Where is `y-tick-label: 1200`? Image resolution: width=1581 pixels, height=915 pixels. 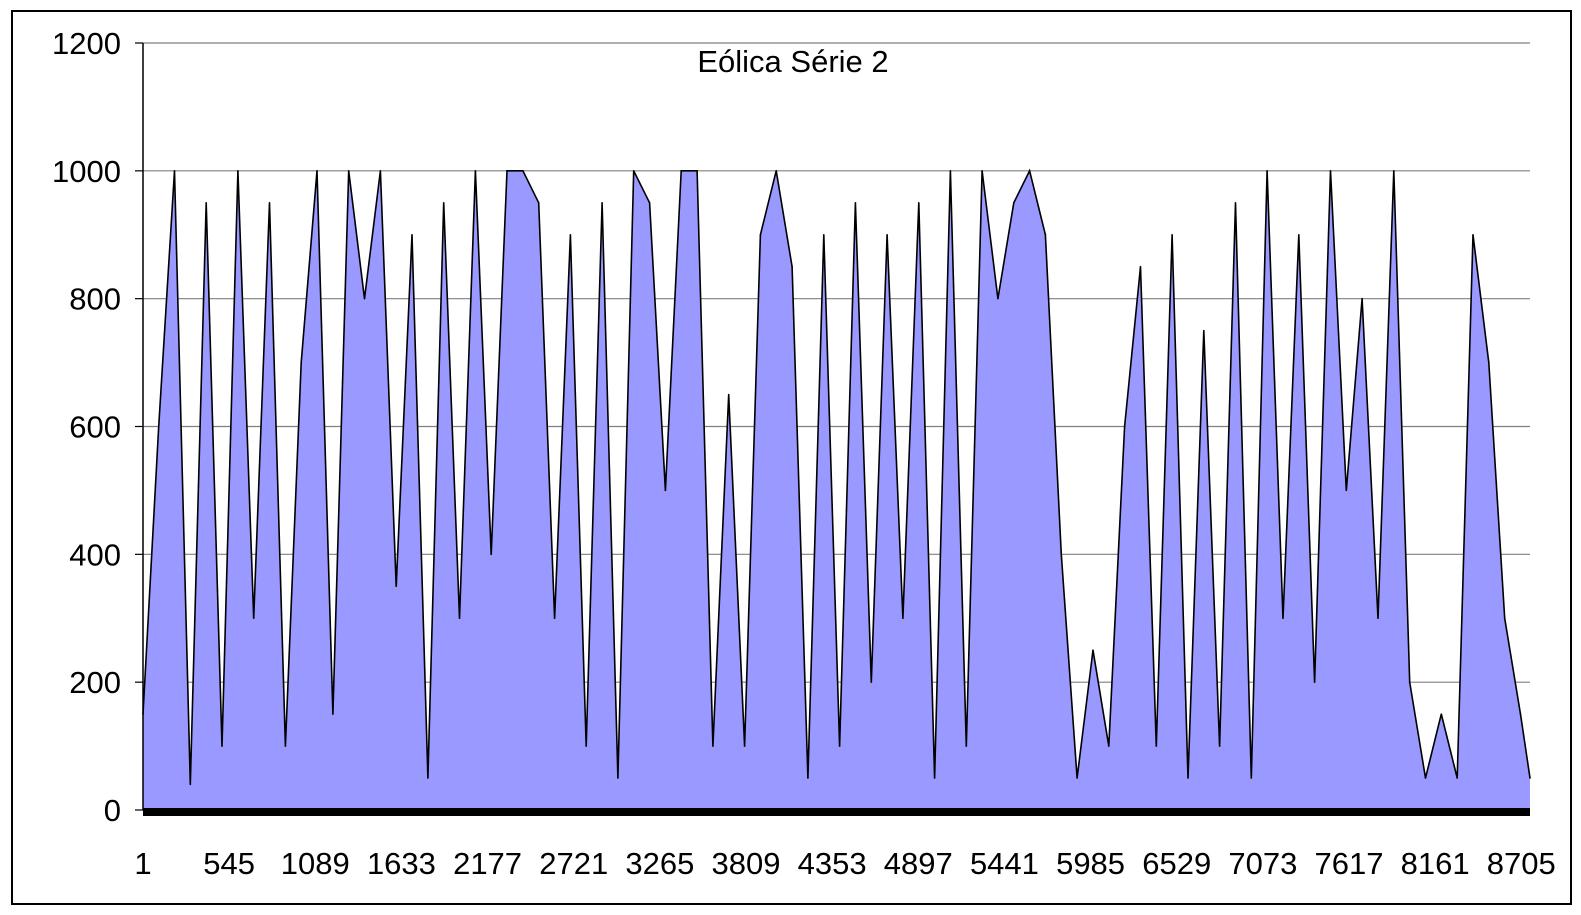 y-tick-label: 1200 is located at coordinates (86, 43).